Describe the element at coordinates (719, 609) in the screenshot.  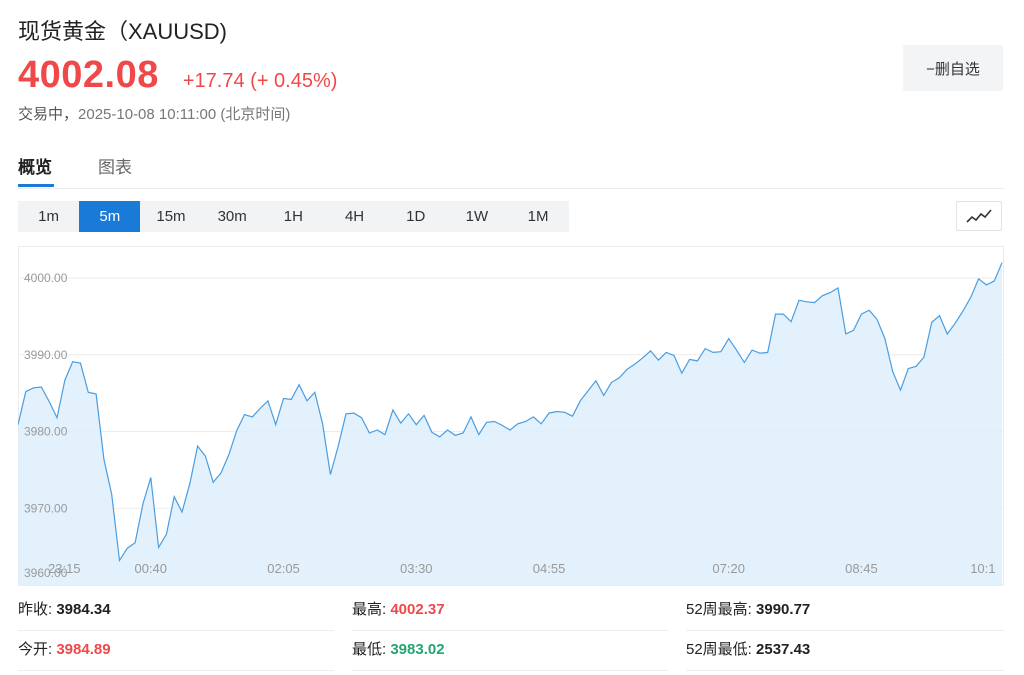
I see `stat-label: 52周最高:` at that location.